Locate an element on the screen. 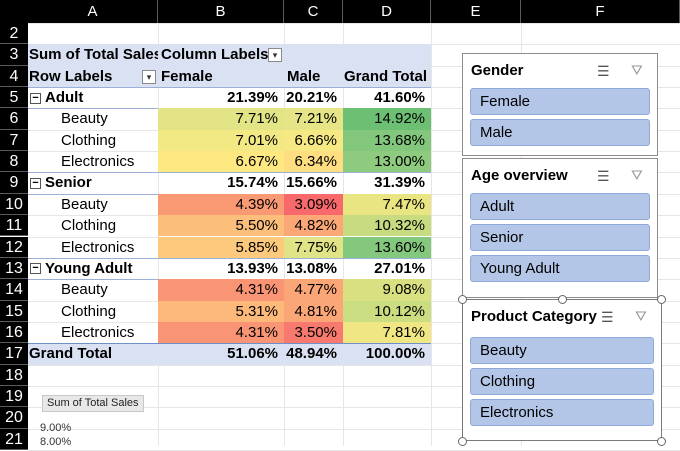 The width and height of the screenshot is (680, 451). row-header: 13 is located at coordinates (14, 268).